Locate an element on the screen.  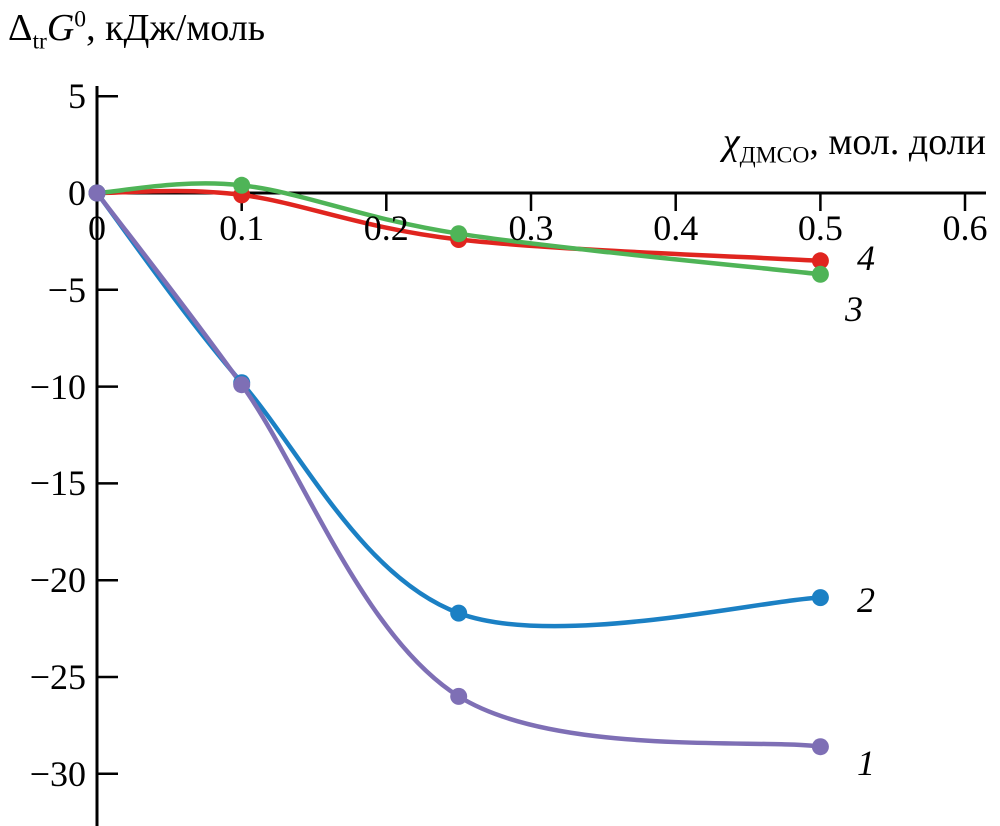
x-axis-title: χДМСО, мол. доли is located at coordinates (854, 143).